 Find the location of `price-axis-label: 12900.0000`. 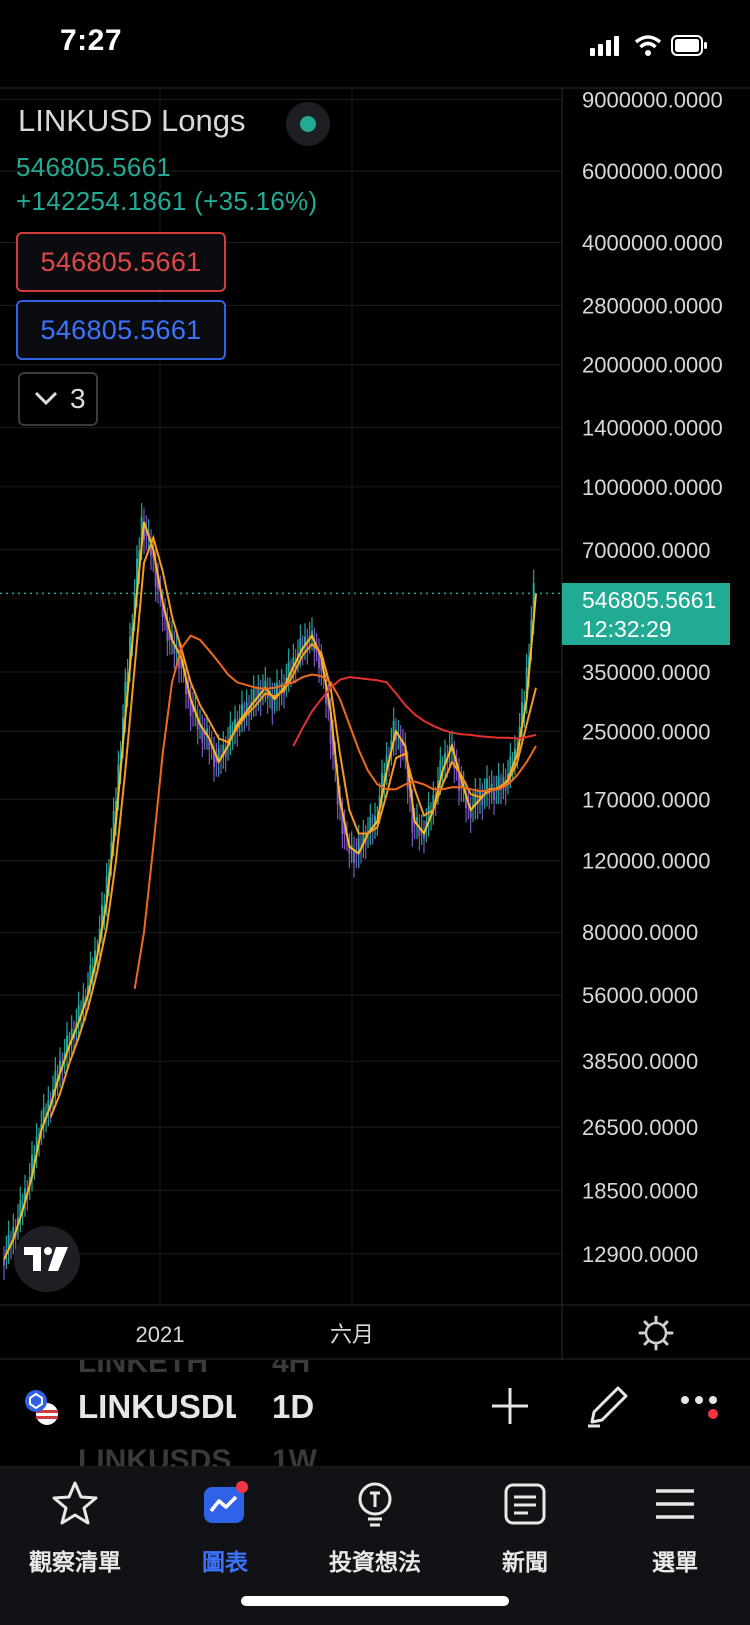

price-axis-label: 12900.0000 is located at coordinates (640, 1254).